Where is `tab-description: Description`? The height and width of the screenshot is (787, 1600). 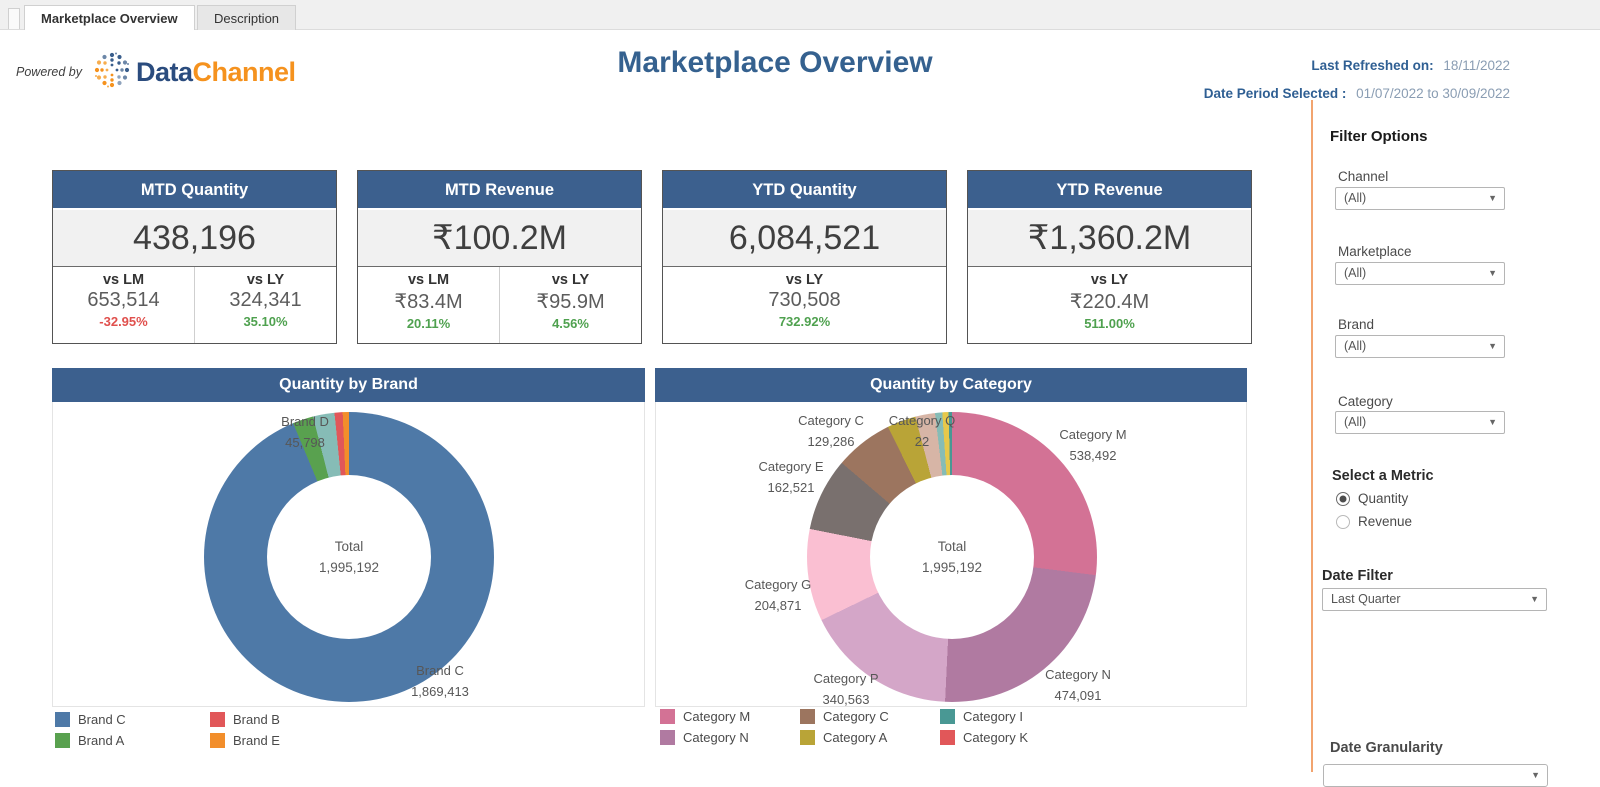 tab-description: Description is located at coordinates (247, 17).